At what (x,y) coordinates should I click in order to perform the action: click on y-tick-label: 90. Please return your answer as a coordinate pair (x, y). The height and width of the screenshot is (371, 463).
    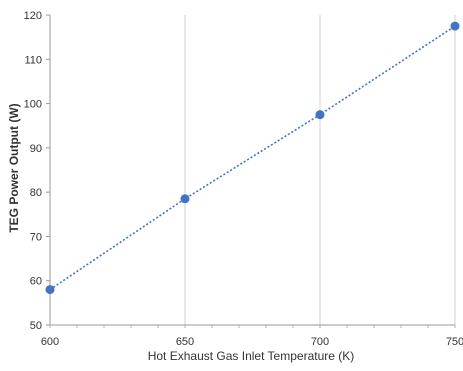
    Looking at the image, I should click on (36, 149).